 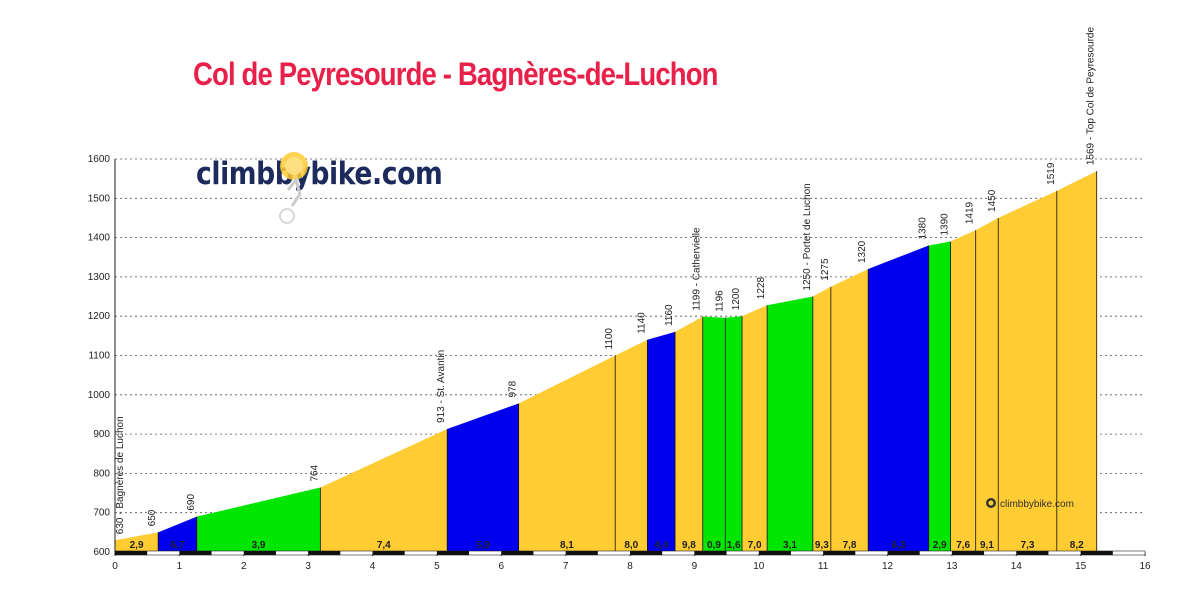 I want to click on y-tick-label: 1000, so click(x=99, y=395).